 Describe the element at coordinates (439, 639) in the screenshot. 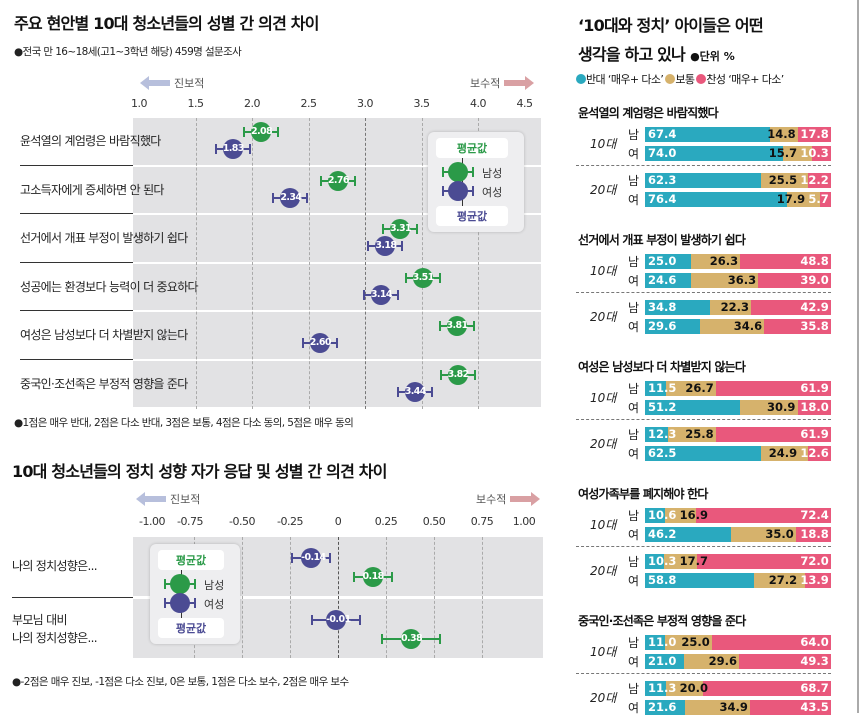

I see `male-point-errorcap-right` at that location.